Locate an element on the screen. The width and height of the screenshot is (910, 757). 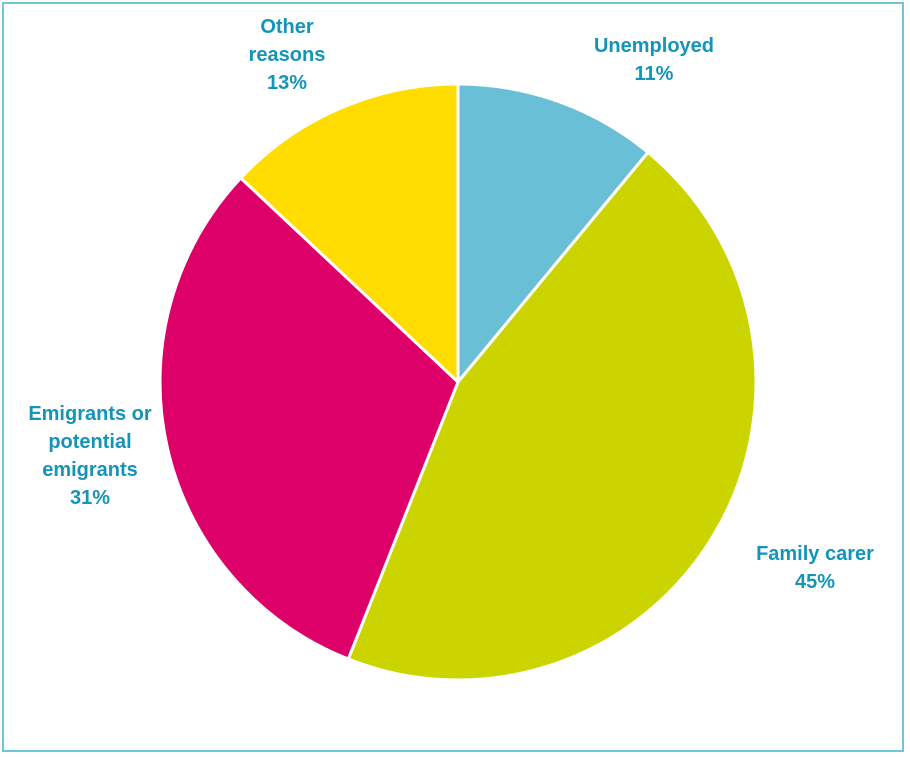
slice-label-1: Family carer 45% is located at coordinates (815, 568).